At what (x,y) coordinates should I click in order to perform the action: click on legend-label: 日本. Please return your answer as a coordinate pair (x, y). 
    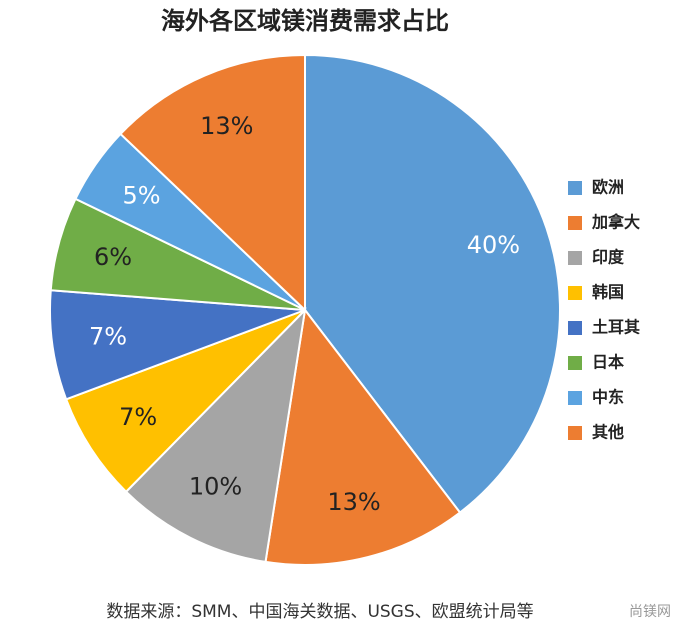
    Looking at the image, I should click on (608, 362).